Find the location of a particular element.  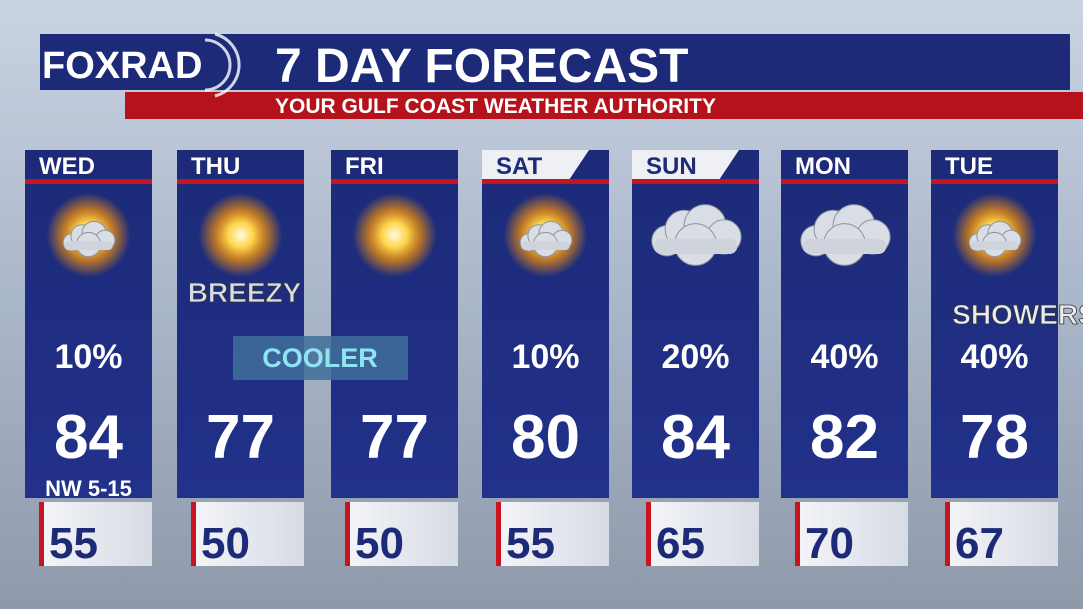

title-bar is located at coordinates (555, 62).